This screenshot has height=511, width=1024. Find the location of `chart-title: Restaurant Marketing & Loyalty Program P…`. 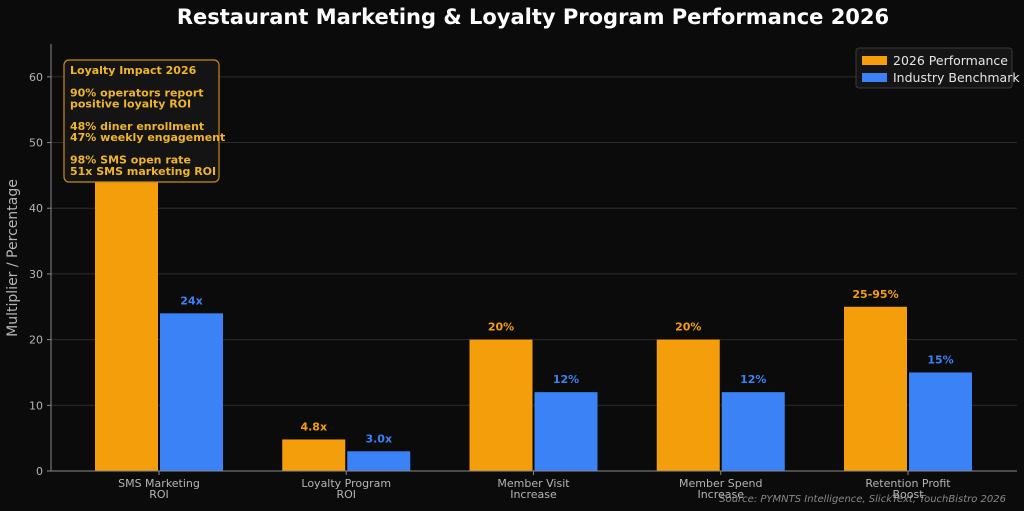

chart-title: Restaurant Marketing & Loyalty Program P… is located at coordinates (533, 17).